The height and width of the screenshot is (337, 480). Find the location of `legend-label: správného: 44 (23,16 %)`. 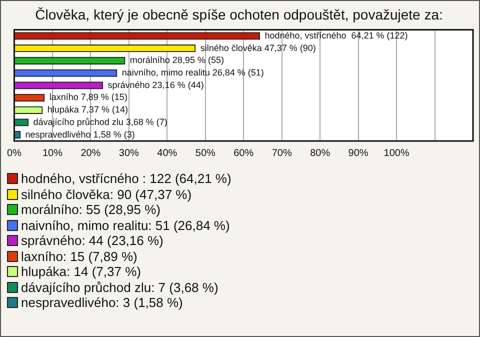

legend-label: správného: 44 (23,16 %) is located at coordinates (92, 240).